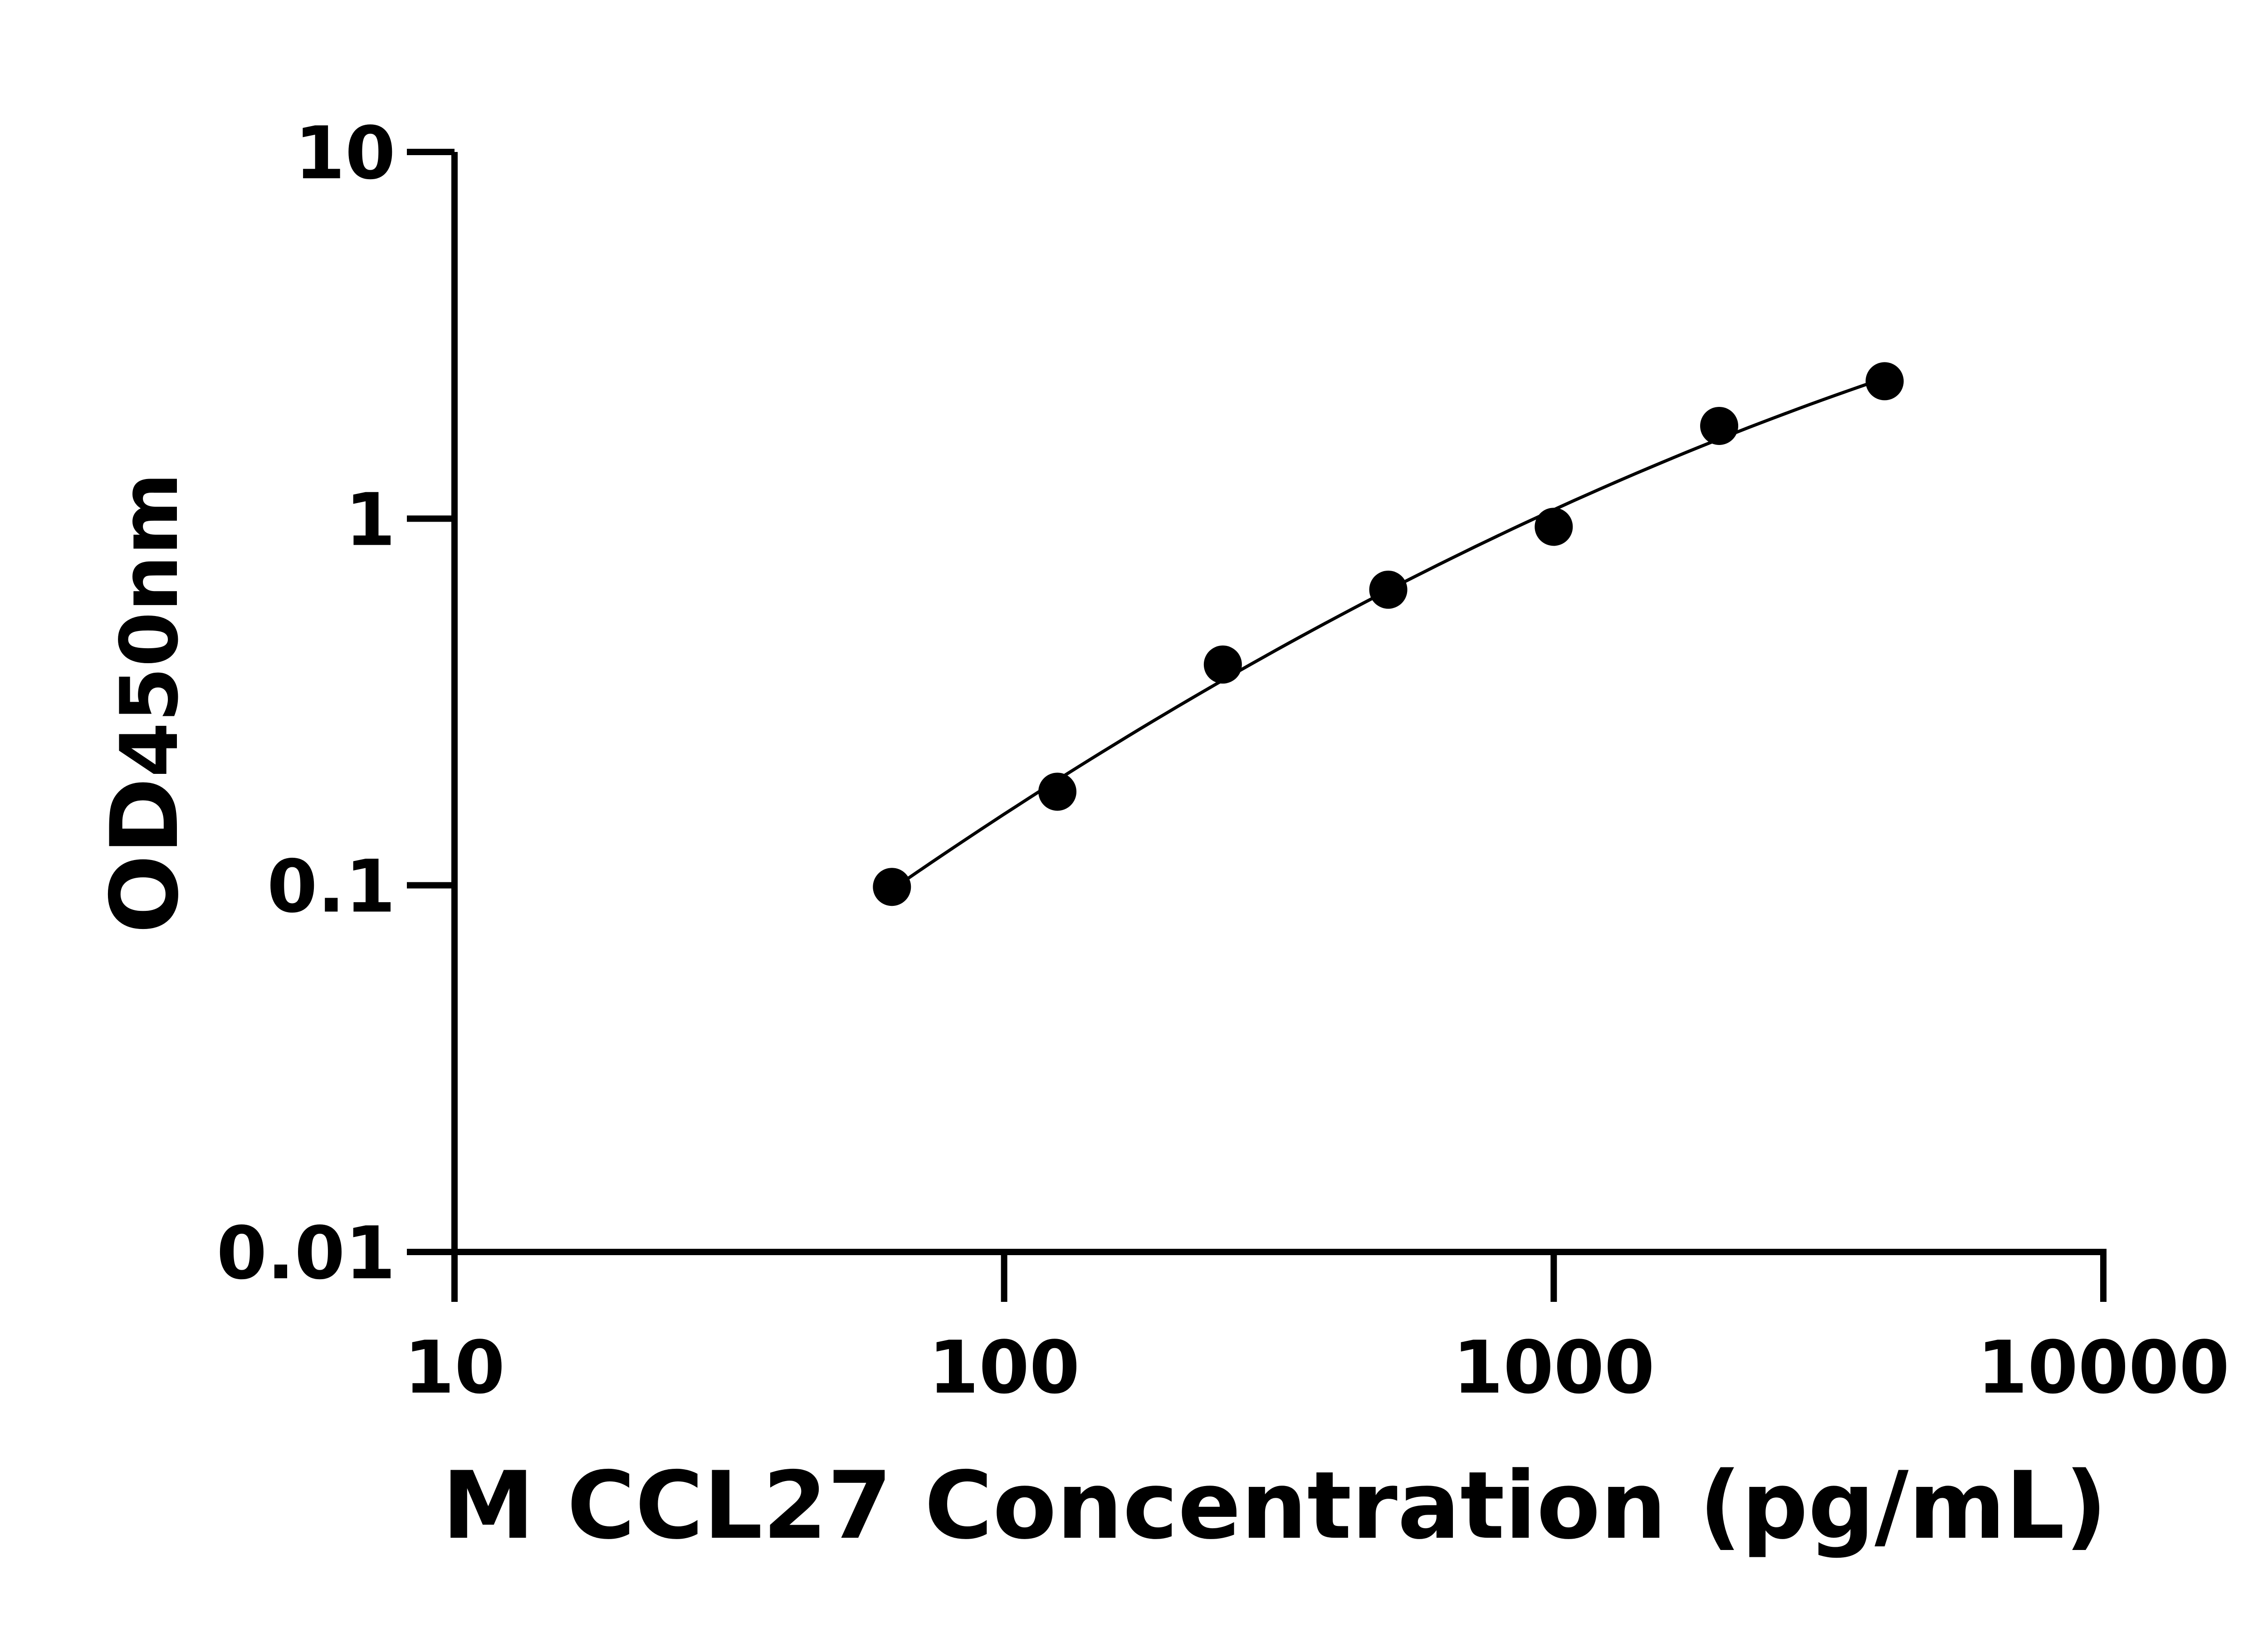  I want to click on x-axis-label: M CCL27 Concentration (pg/mL), so click(1275, 1506).